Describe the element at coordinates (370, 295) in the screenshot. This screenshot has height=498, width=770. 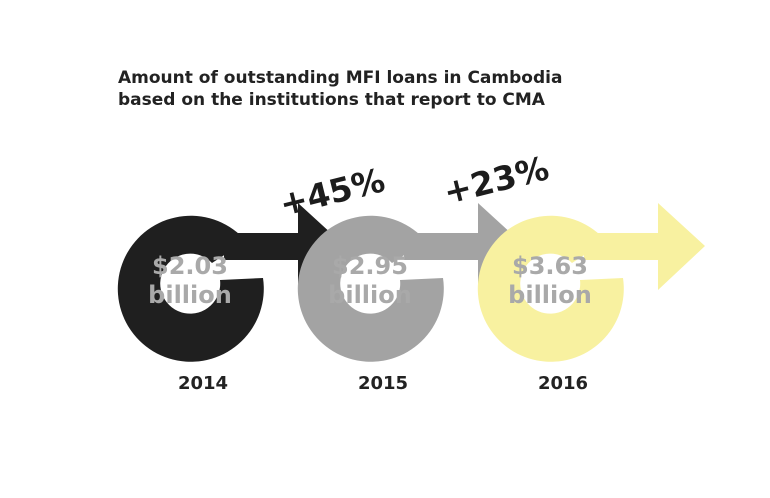
I see `value-unit-2015: billion` at that location.